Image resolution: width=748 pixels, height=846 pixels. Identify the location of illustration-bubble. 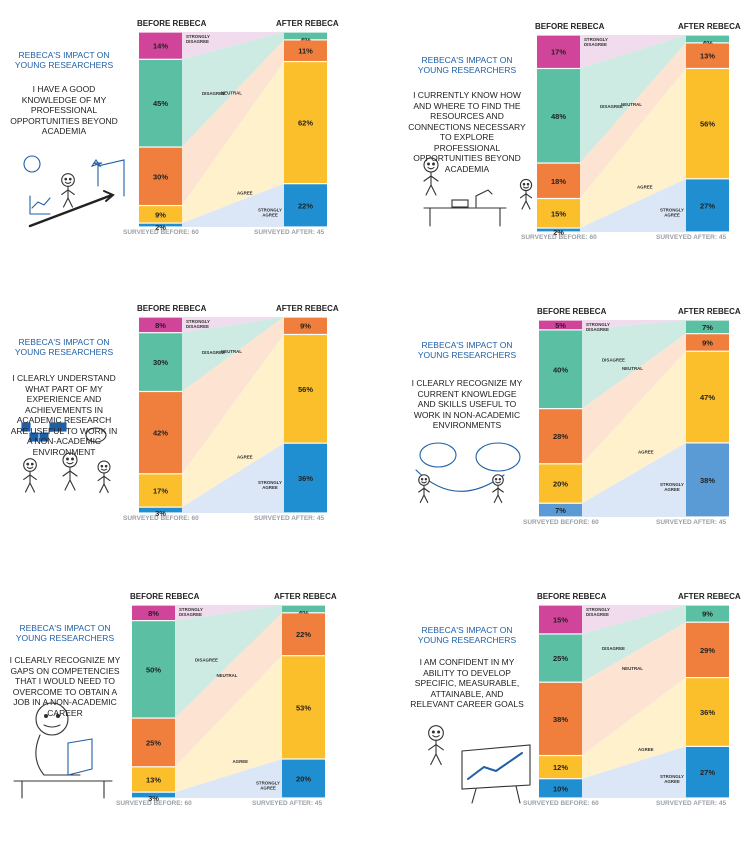
(468, 473).